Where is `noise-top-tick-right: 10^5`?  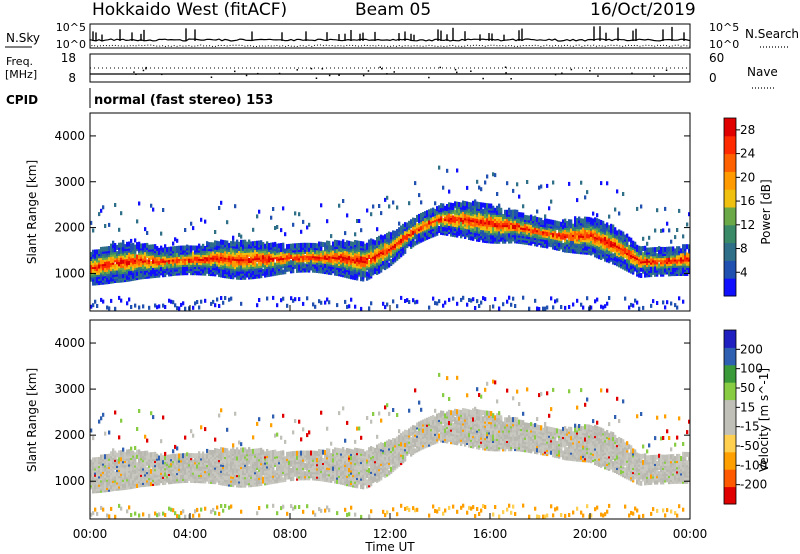
noise-top-tick-right: 10^5 is located at coordinates (724, 27).